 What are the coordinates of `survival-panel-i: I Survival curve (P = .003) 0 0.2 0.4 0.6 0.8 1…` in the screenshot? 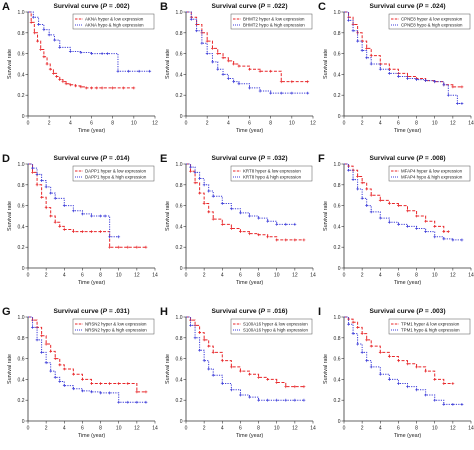 It's located at (396, 372).